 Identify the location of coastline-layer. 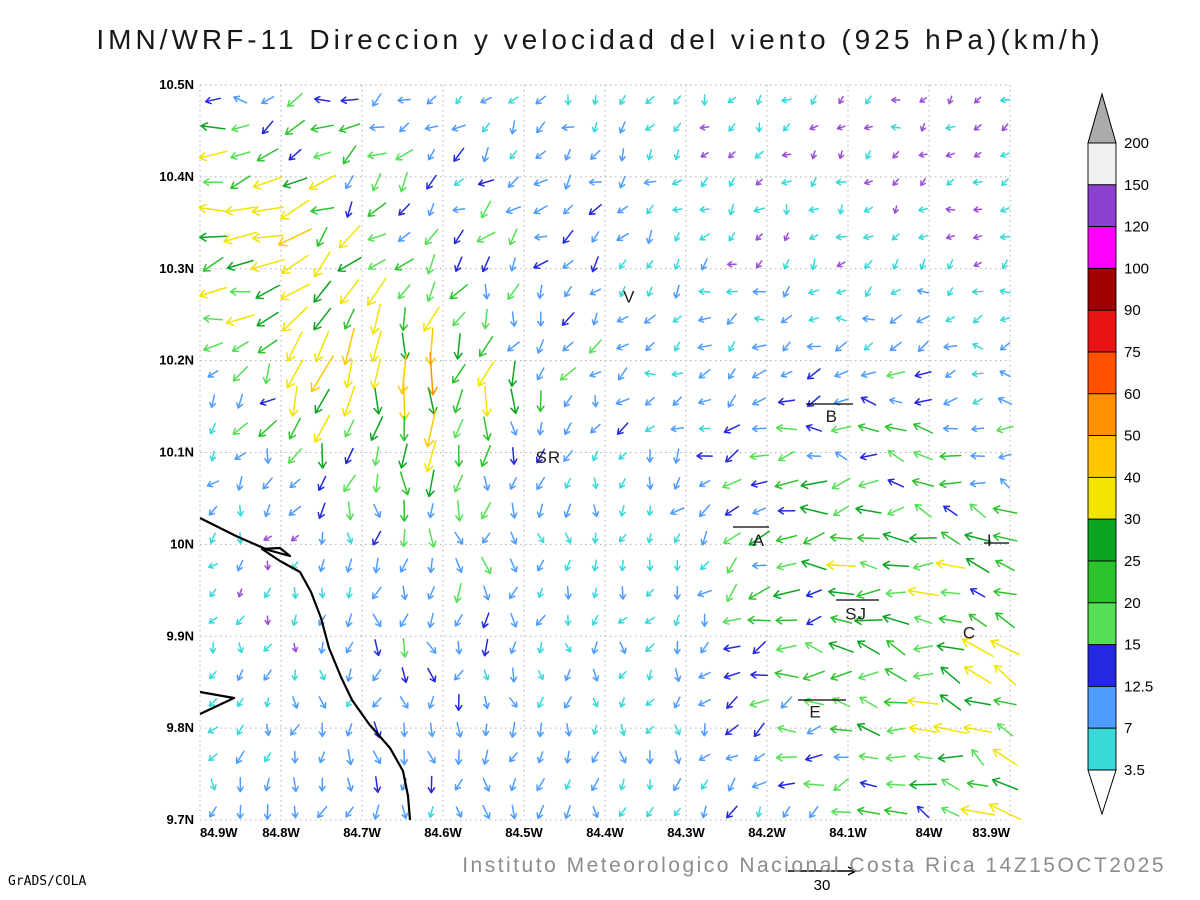
(305, 669).